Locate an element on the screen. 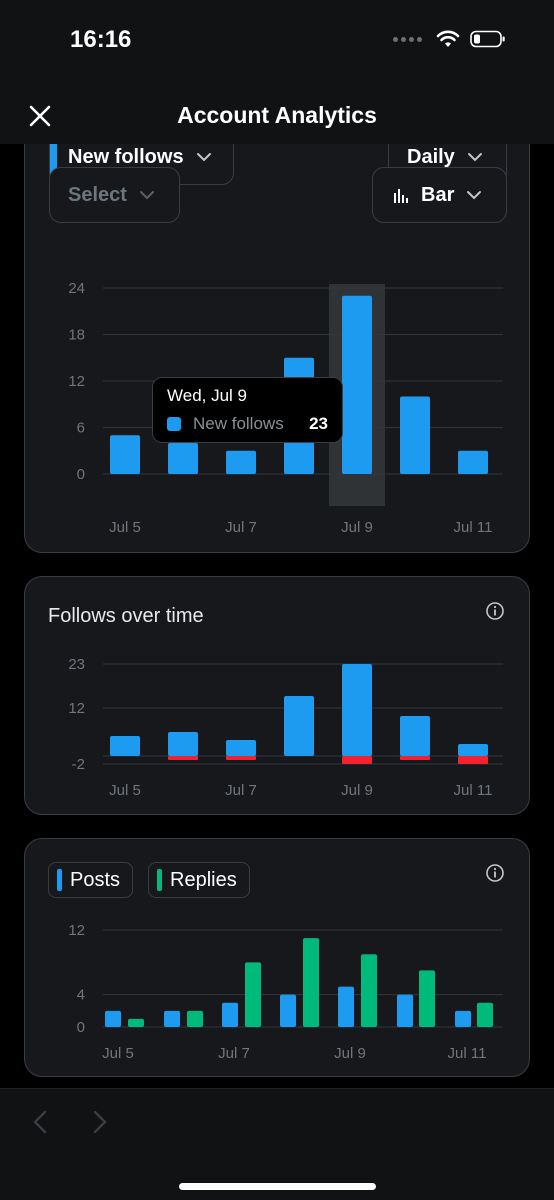  chart-type-dropdown: Bar is located at coordinates (439, 195).